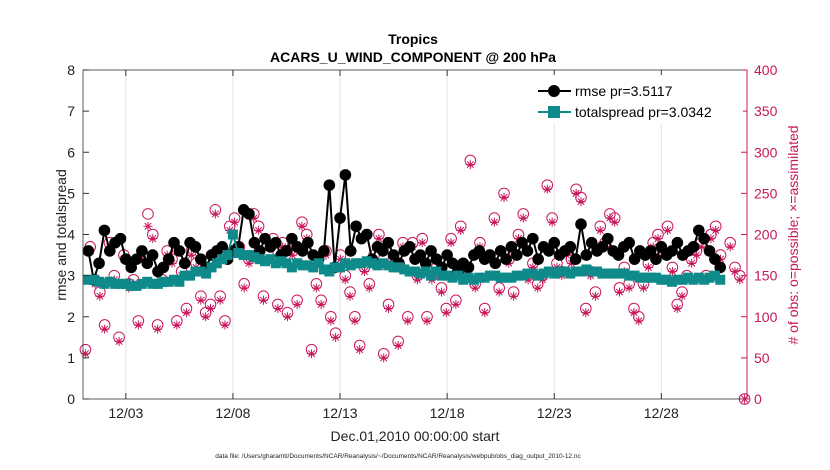  I want to click on y2-tick-label: 300, so click(766, 152).